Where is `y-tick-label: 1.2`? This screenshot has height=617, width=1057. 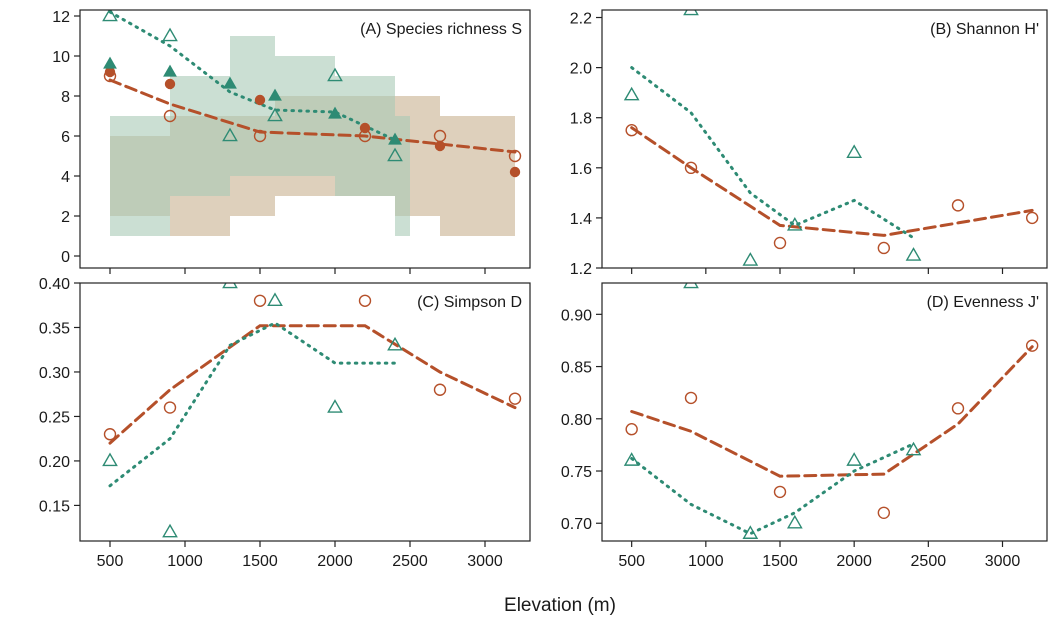
y-tick-label: 1.2 is located at coordinates (581, 269).